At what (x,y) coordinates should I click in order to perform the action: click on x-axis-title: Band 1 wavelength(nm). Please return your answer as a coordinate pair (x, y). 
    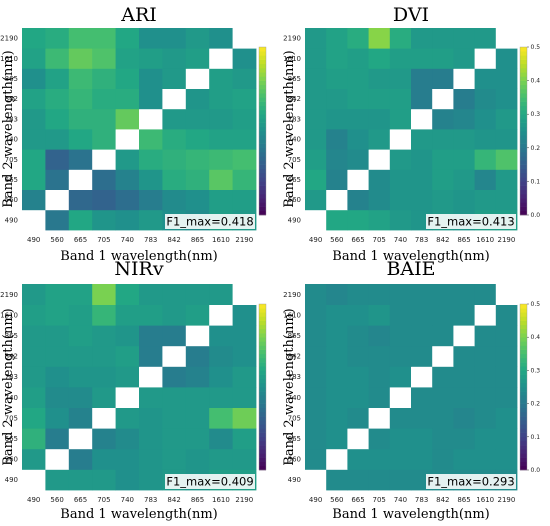
    Looking at the image, I should click on (138, 514).